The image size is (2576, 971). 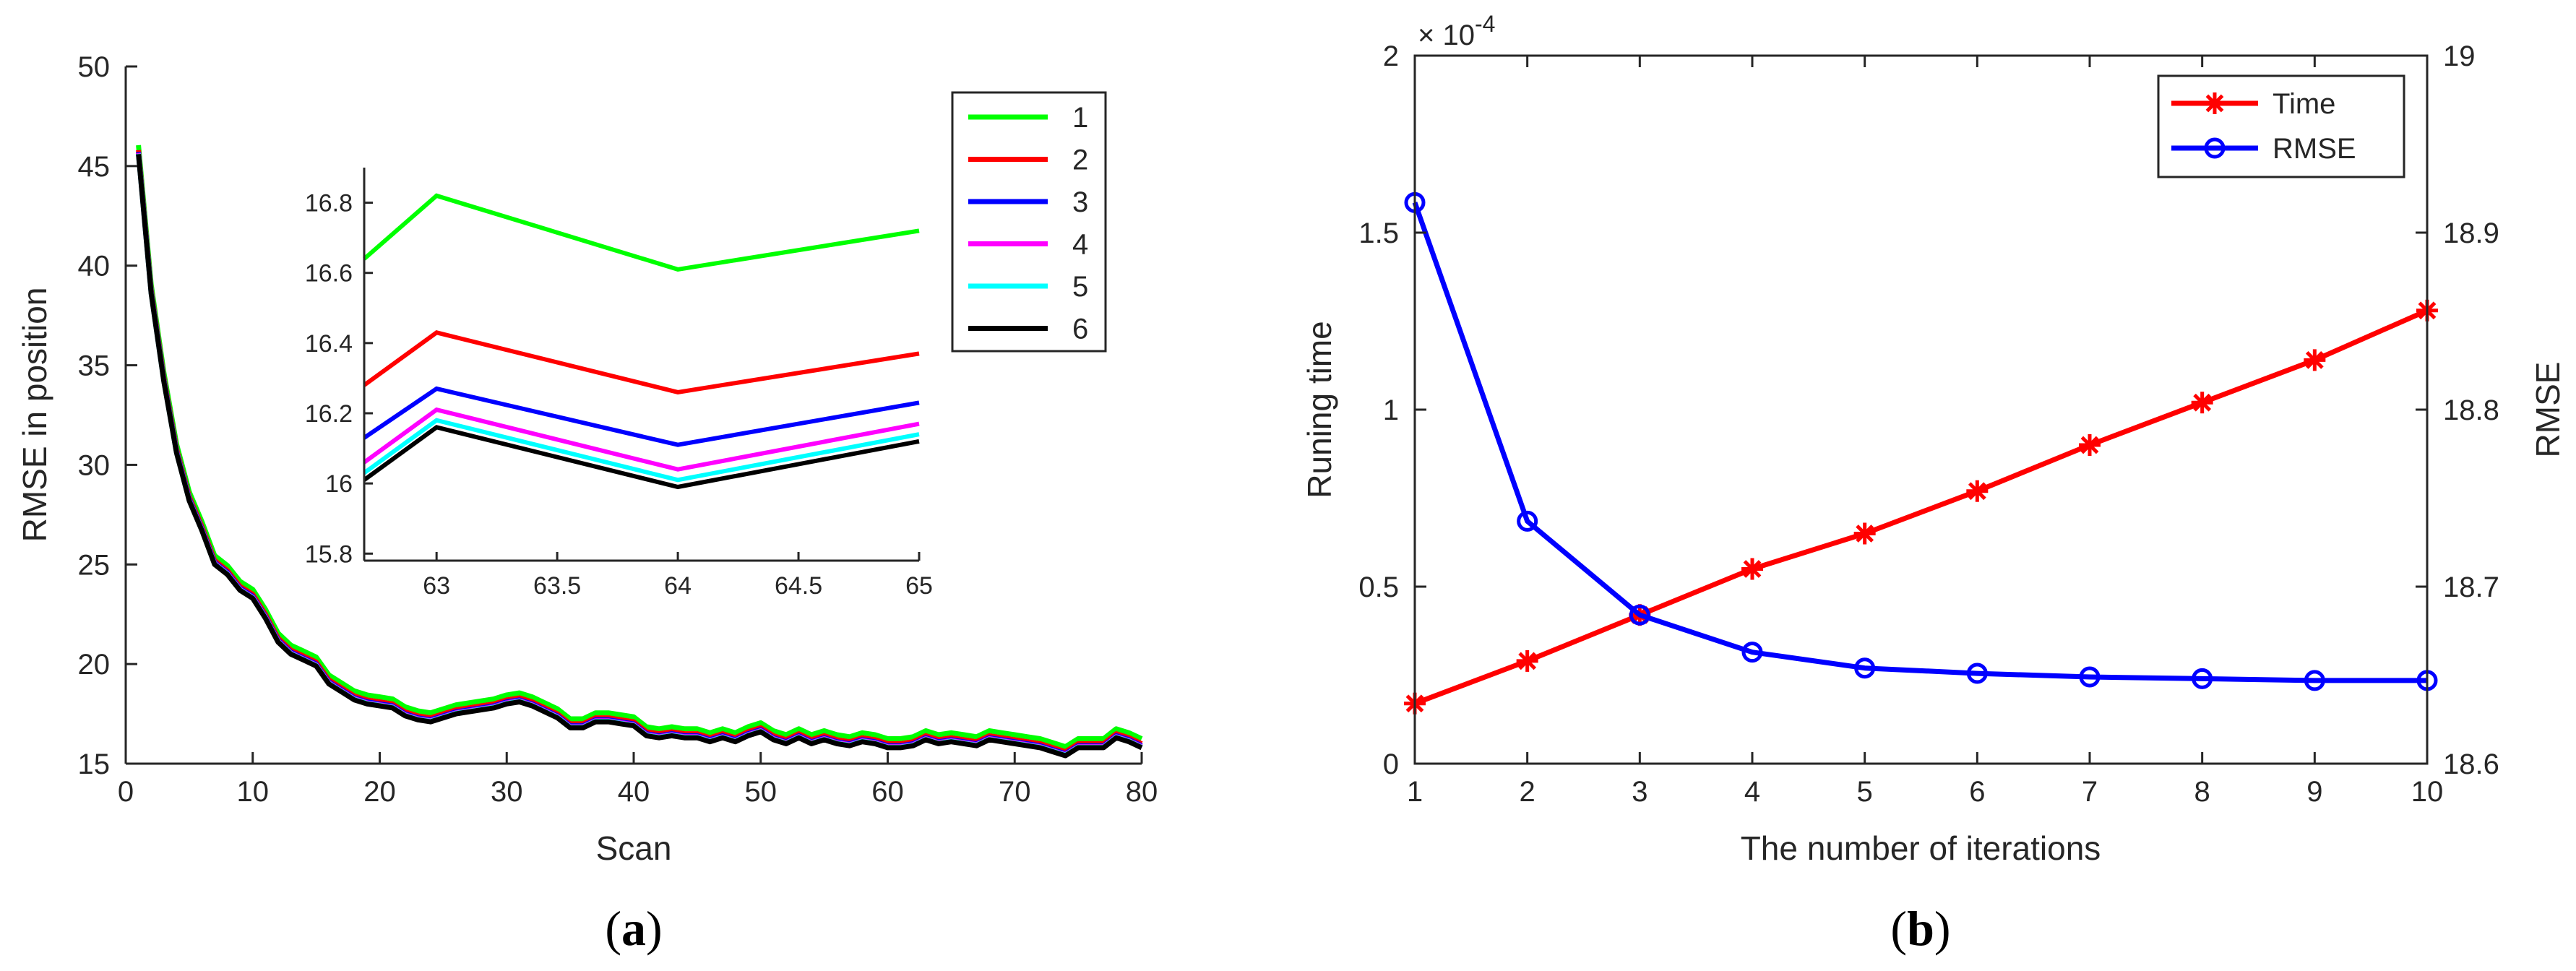 I want to click on legend-marker-rmse, so click(x=2215, y=148).